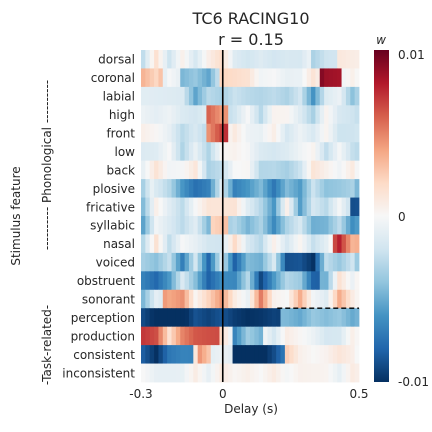 This screenshot has width=432, height=432. Describe the element at coordinates (251, 409) in the screenshot. I see `x-axis-label: Delay (s)` at that location.